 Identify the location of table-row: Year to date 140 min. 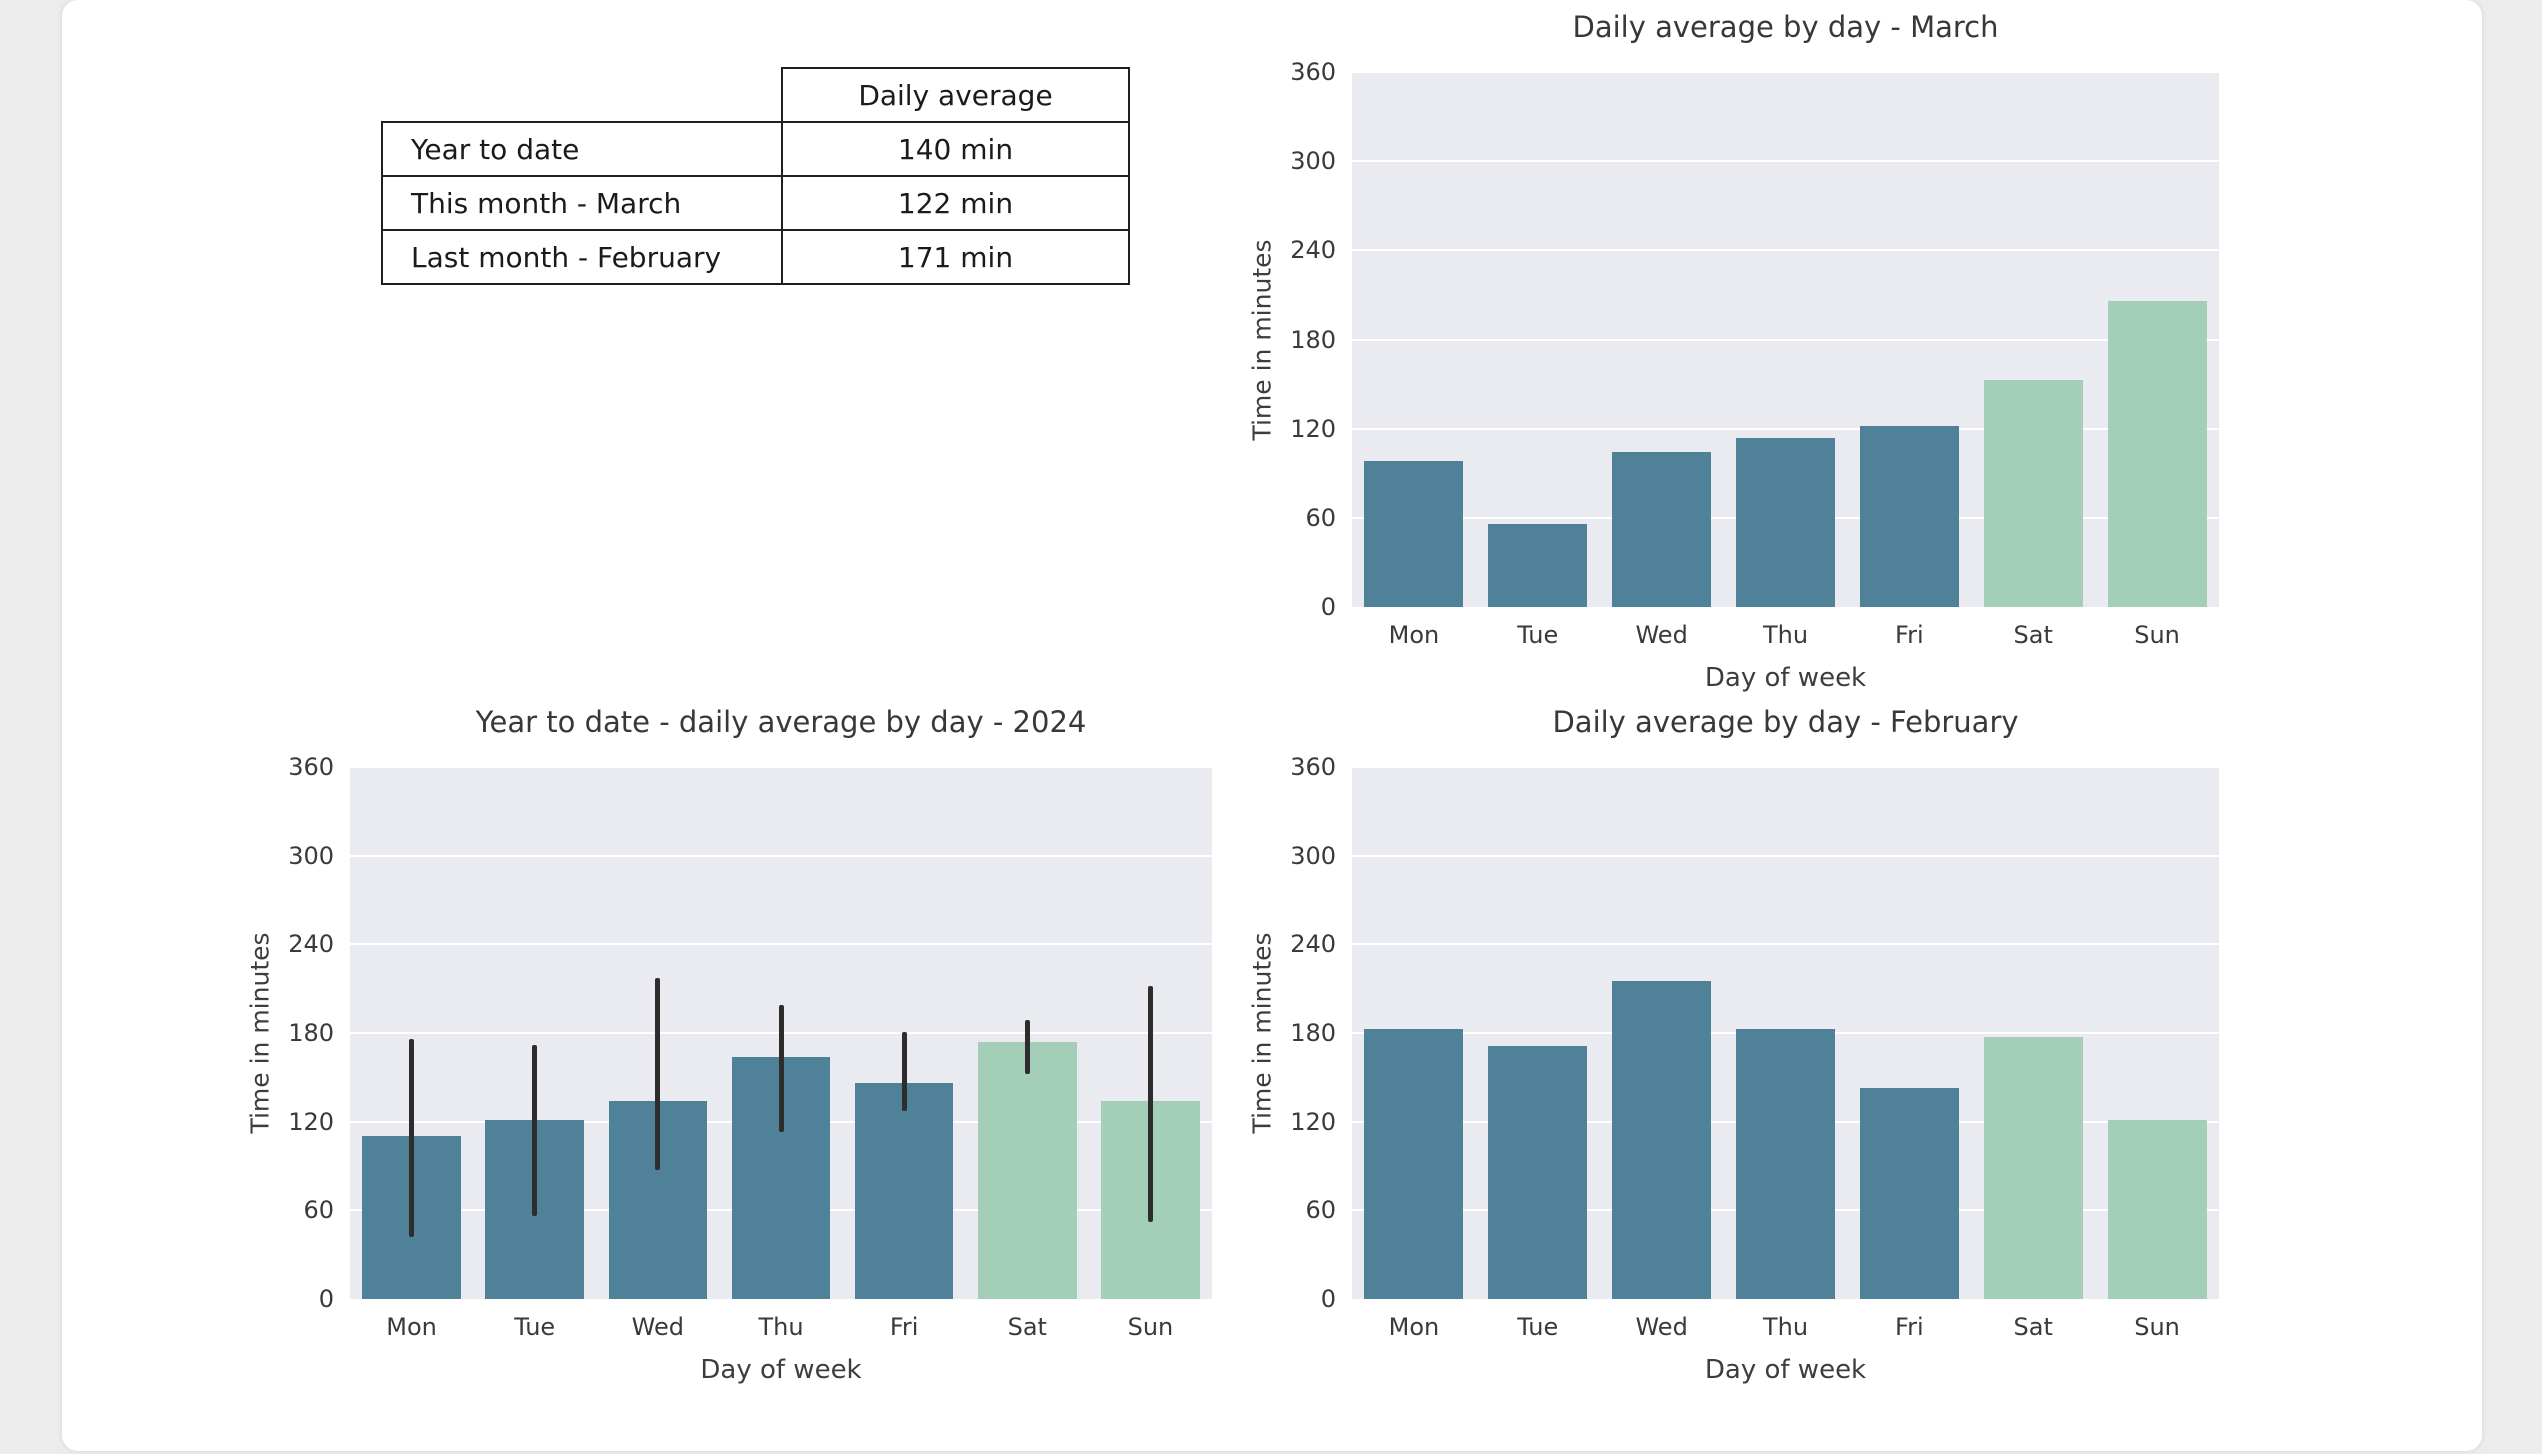
(755, 149).